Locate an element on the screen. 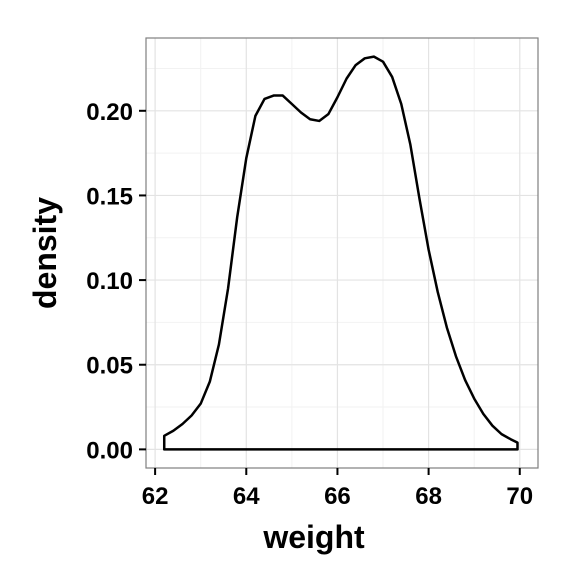 Image resolution: width=576 pixels, height=576 pixels. x-axis-title: weight is located at coordinates (313, 537).